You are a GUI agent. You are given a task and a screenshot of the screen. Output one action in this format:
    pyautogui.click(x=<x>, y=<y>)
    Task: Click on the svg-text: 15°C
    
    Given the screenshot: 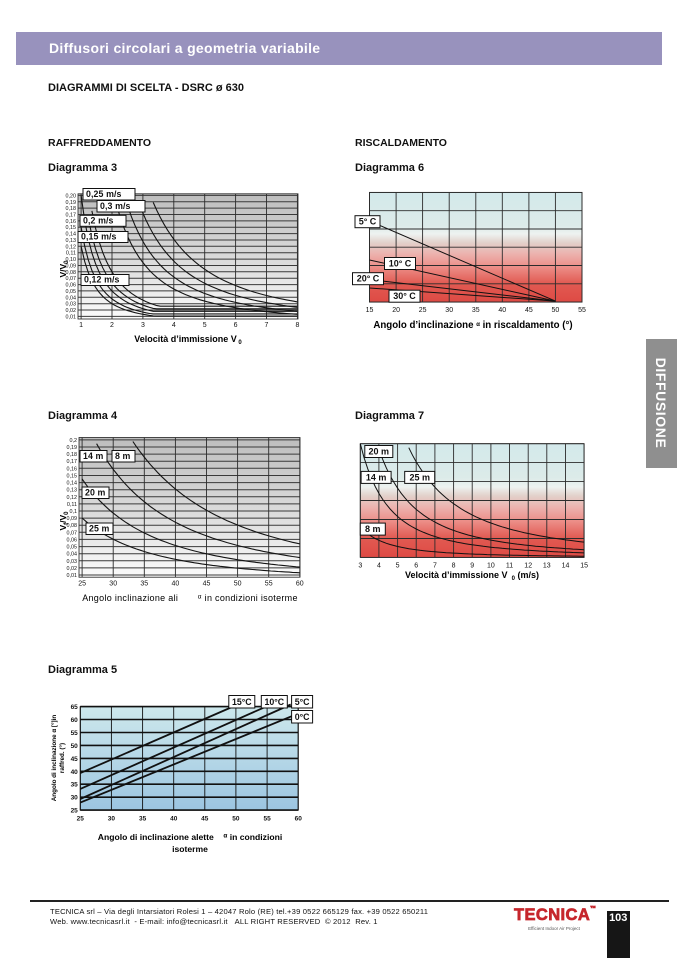 What is the action you would take?
    pyautogui.click(x=242, y=702)
    